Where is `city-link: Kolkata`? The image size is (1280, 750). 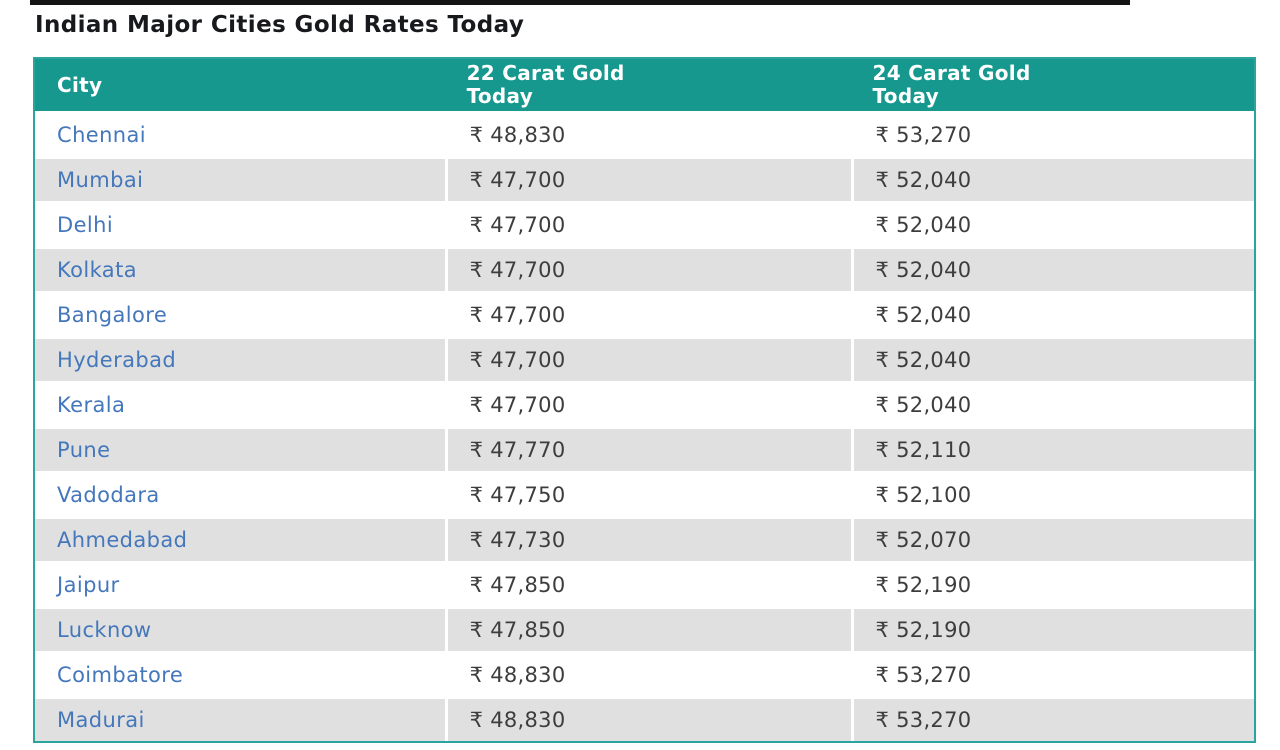
city-link: Kolkata is located at coordinates (97, 270).